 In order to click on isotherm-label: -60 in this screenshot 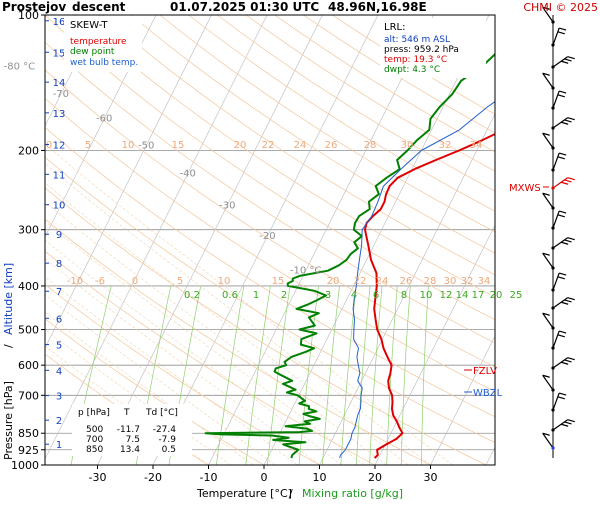, I will do `click(104, 119)`.